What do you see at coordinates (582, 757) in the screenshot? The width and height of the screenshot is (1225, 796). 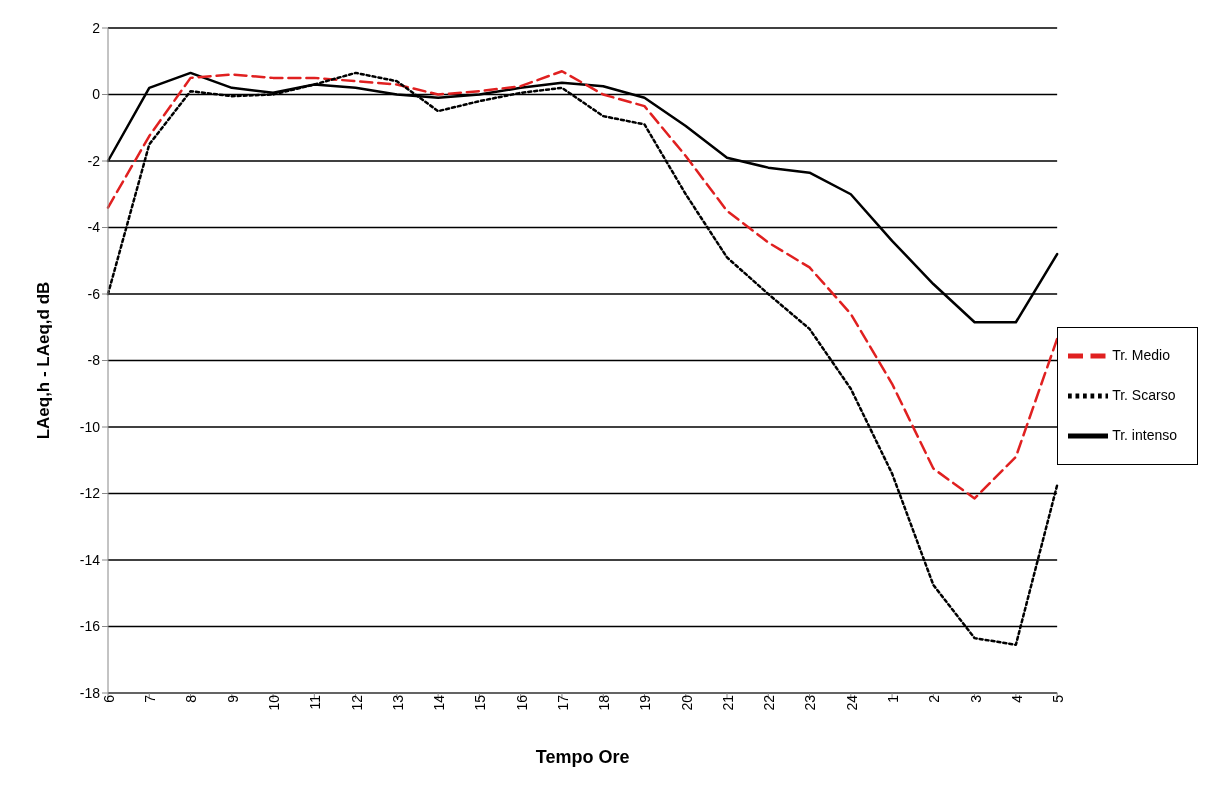 I see `x-axis-title: Tempo Ore` at bounding box center [582, 757].